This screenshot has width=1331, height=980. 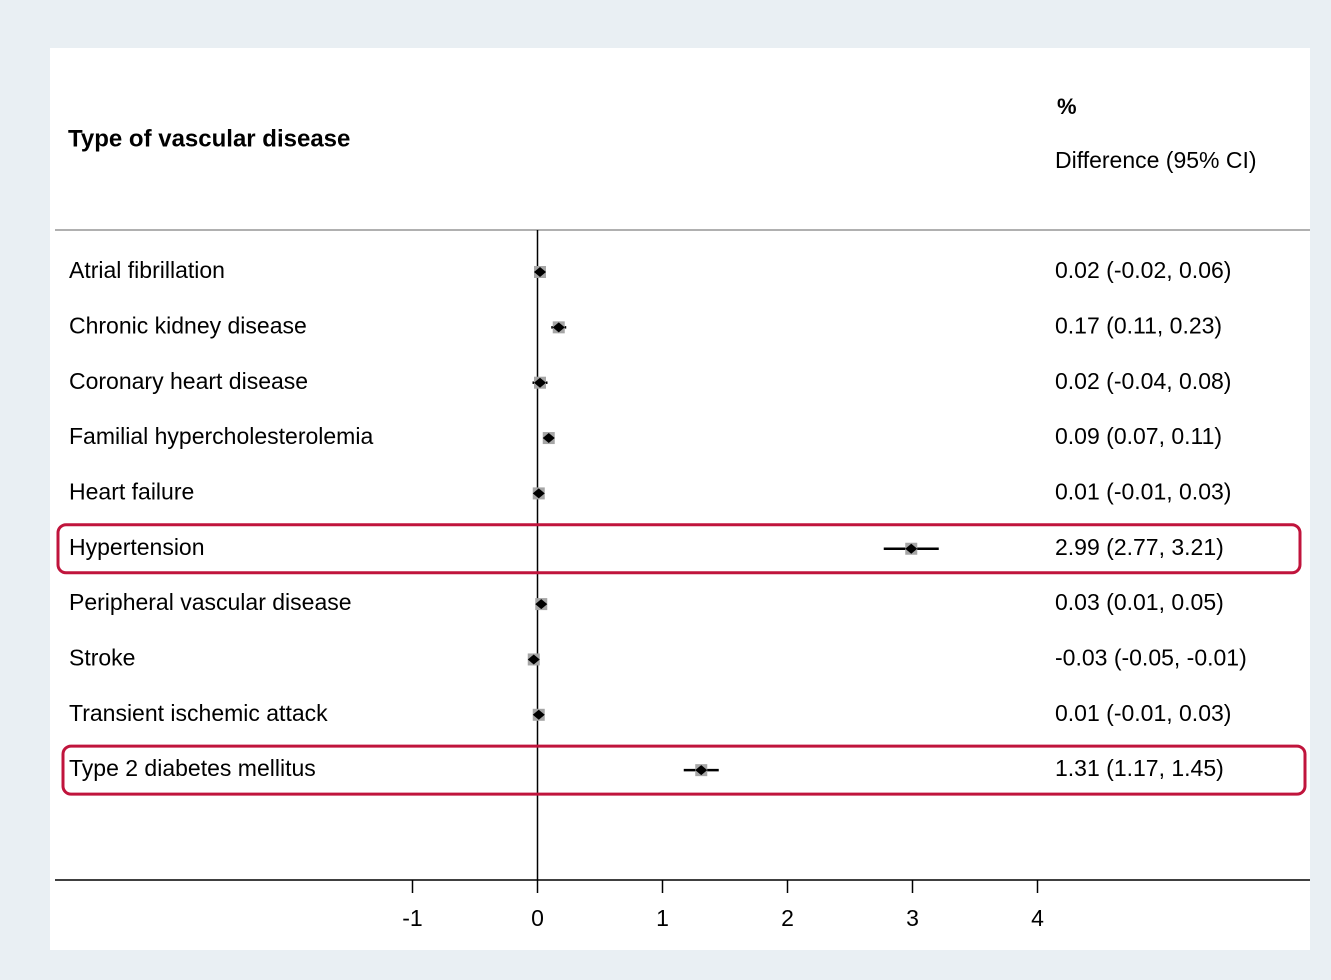 What do you see at coordinates (1139, 602) in the screenshot?
I see `value-label: 0.03 (0.01, 0.05)` at bounding box center [1139, 602].